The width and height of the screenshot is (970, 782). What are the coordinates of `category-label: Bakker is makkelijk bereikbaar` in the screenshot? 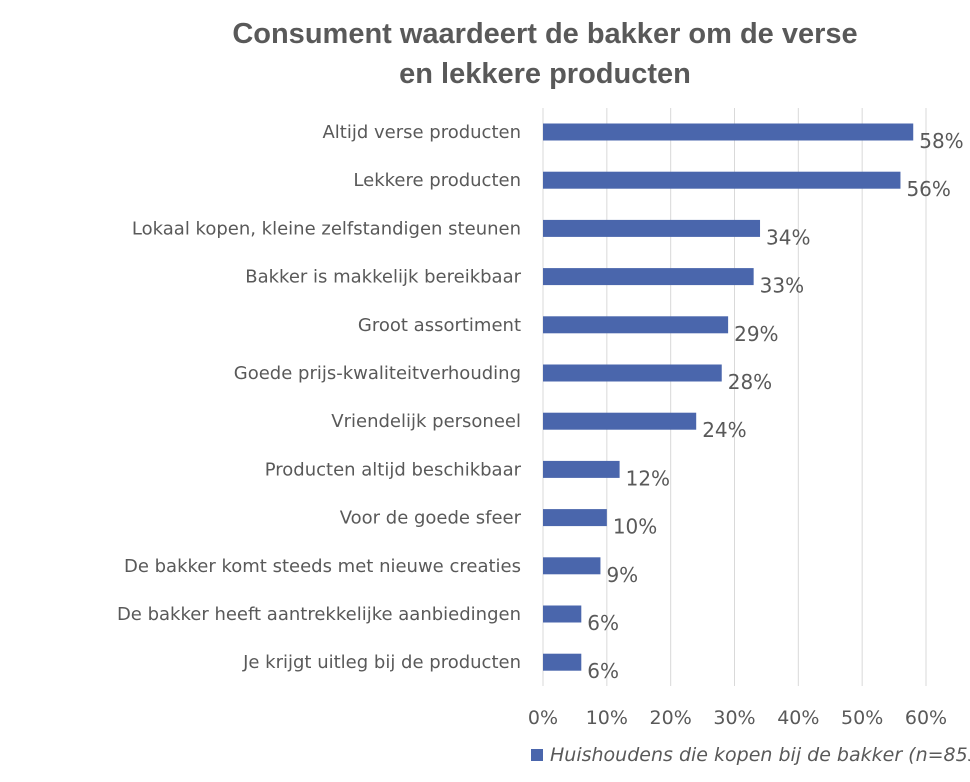 It's located at (383, 277).